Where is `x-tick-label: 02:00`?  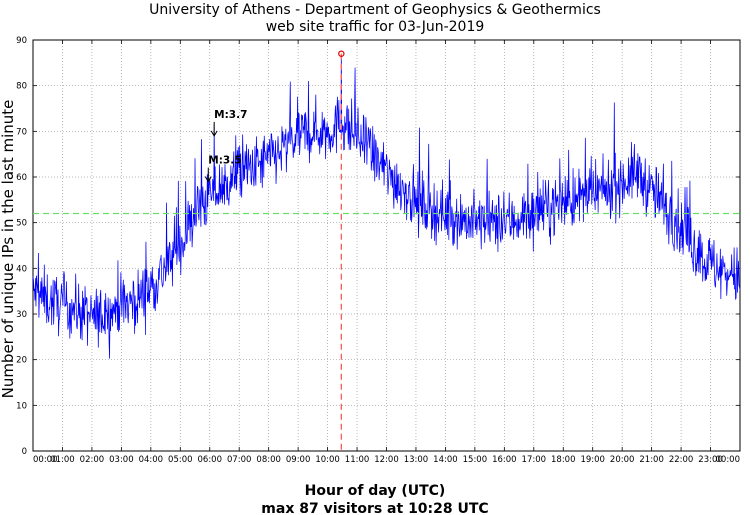 x-tick-label: 02:00 is located at coordinates (92, 460).